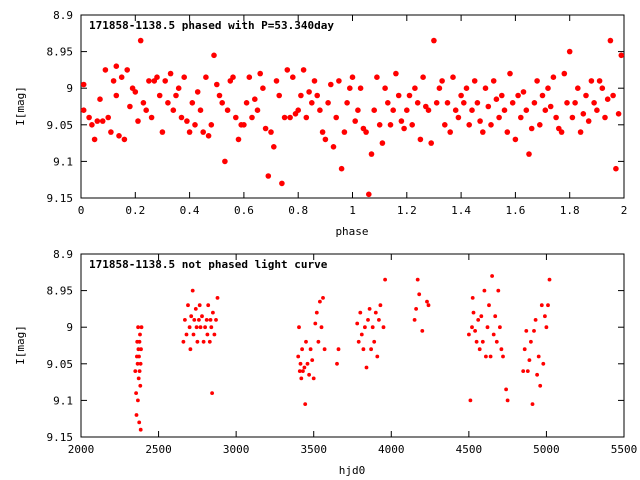 The width and height of the screenshot is (640, 480). What do you see at coordinates (190, 210) in the screenshot?
I see `x-tick-label: 0.4` at bounding box center [190, 210].